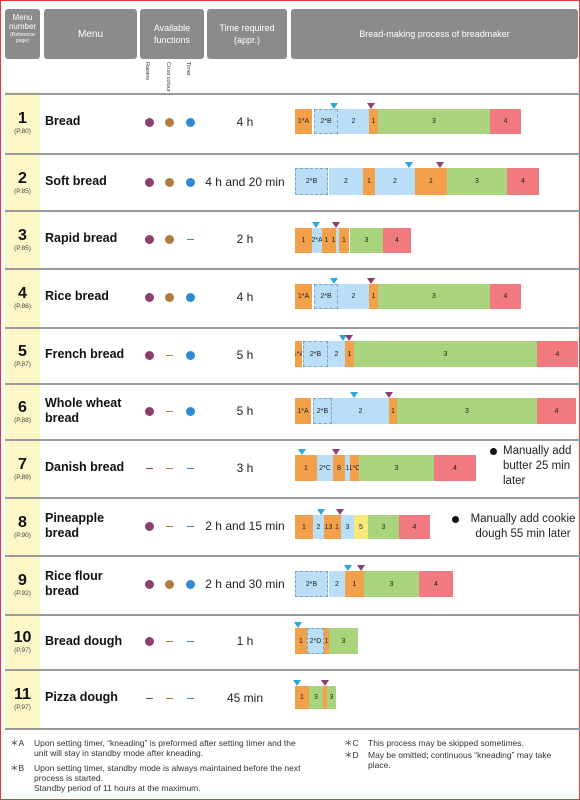 This screenshot has height=800, width=580. Describe the element at coordinates (169, 239) in the screenshot. I see `function-crust-dot` at that location.